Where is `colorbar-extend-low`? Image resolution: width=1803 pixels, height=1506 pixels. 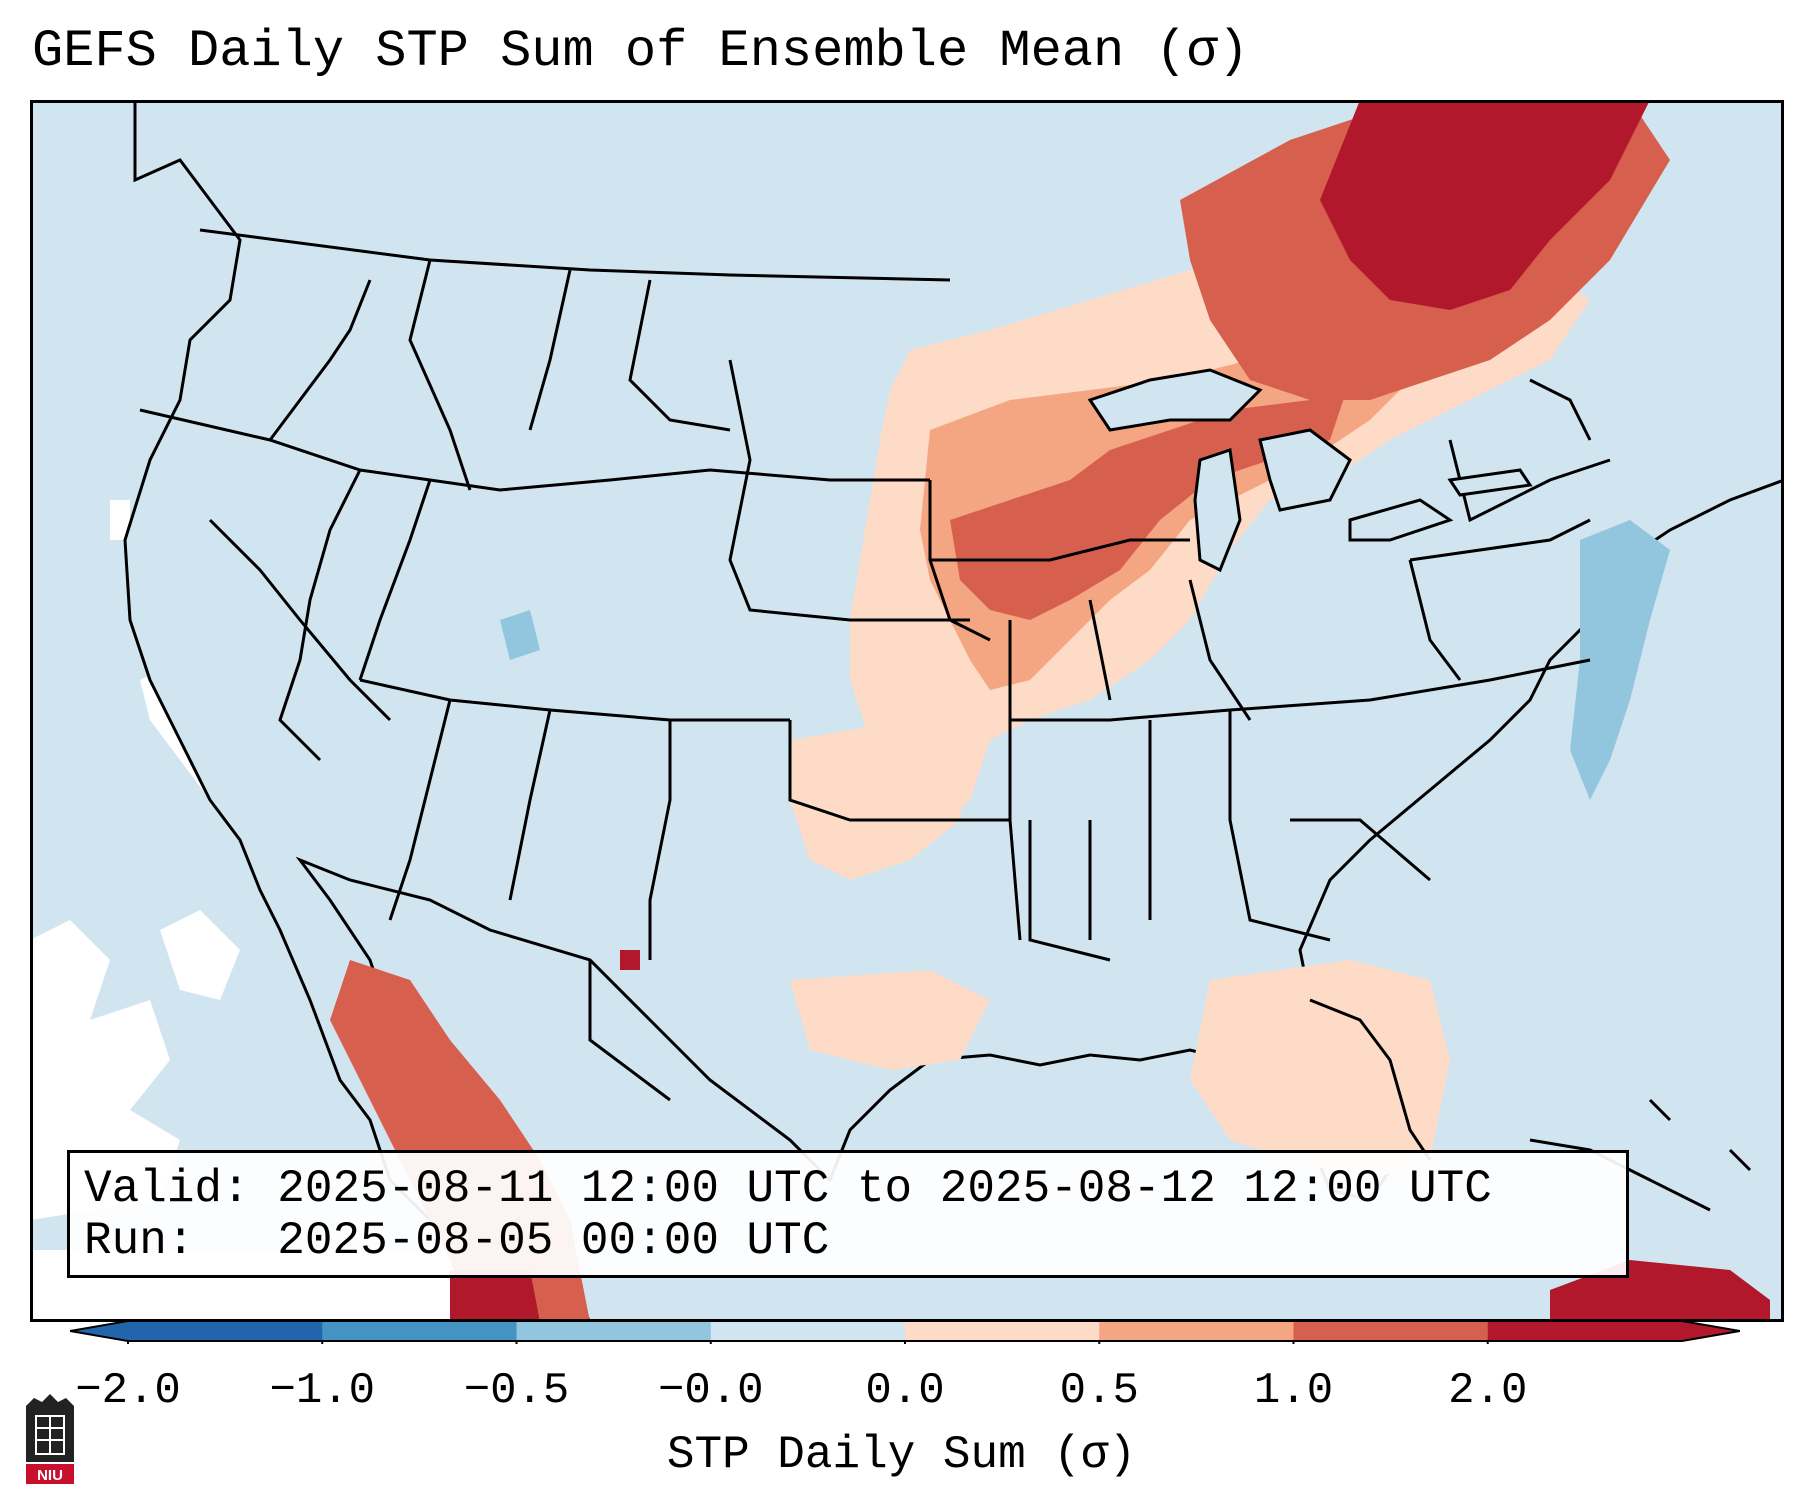 colorbar-extend-low is located at coordinates (99, 1331).